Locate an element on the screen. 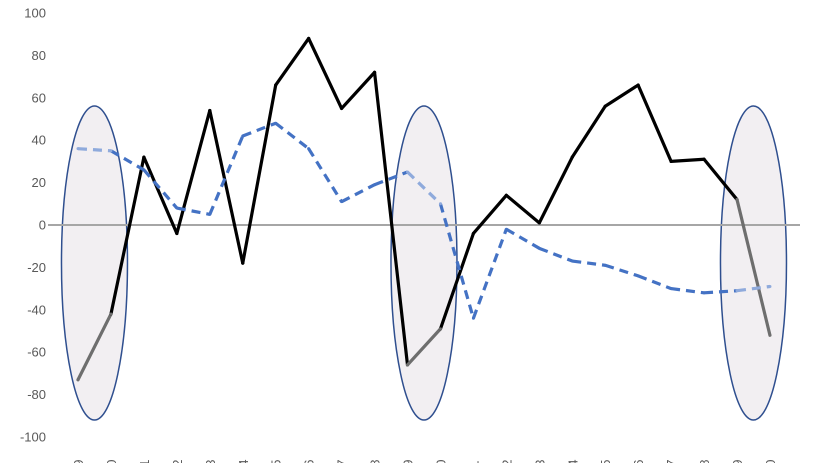  series-1-segment-2019 is located at coordinates (753, 288).